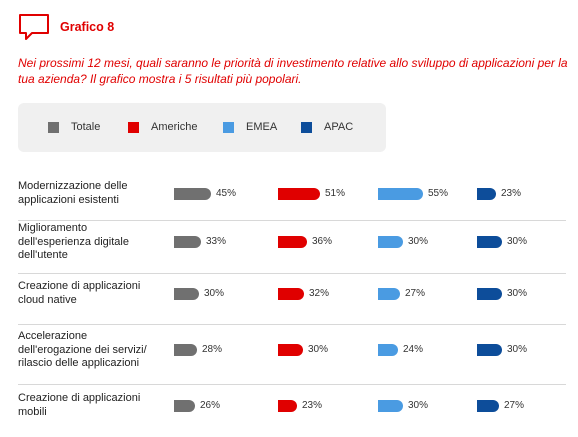 This screenshot has height=437, width=578. I want to click on chart-legend: Totale Americhe EMEA APAC, so click(202, 127).